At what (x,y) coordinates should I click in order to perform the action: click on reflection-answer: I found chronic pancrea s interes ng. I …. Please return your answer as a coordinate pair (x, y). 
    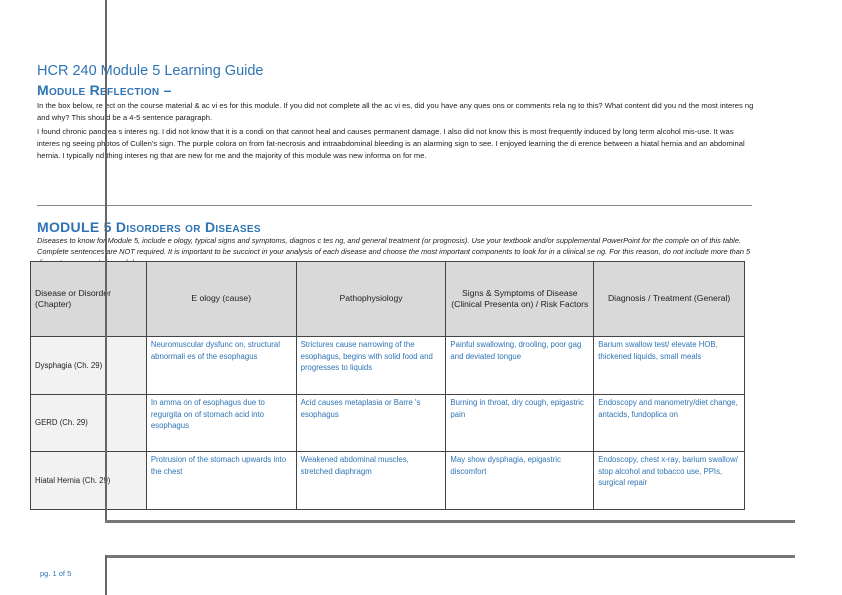
    Looking at the image, I should click on (391, 143).